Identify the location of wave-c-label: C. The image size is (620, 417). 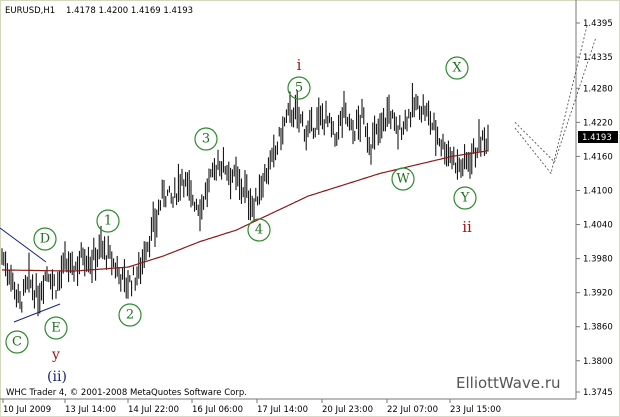
(17, 342).